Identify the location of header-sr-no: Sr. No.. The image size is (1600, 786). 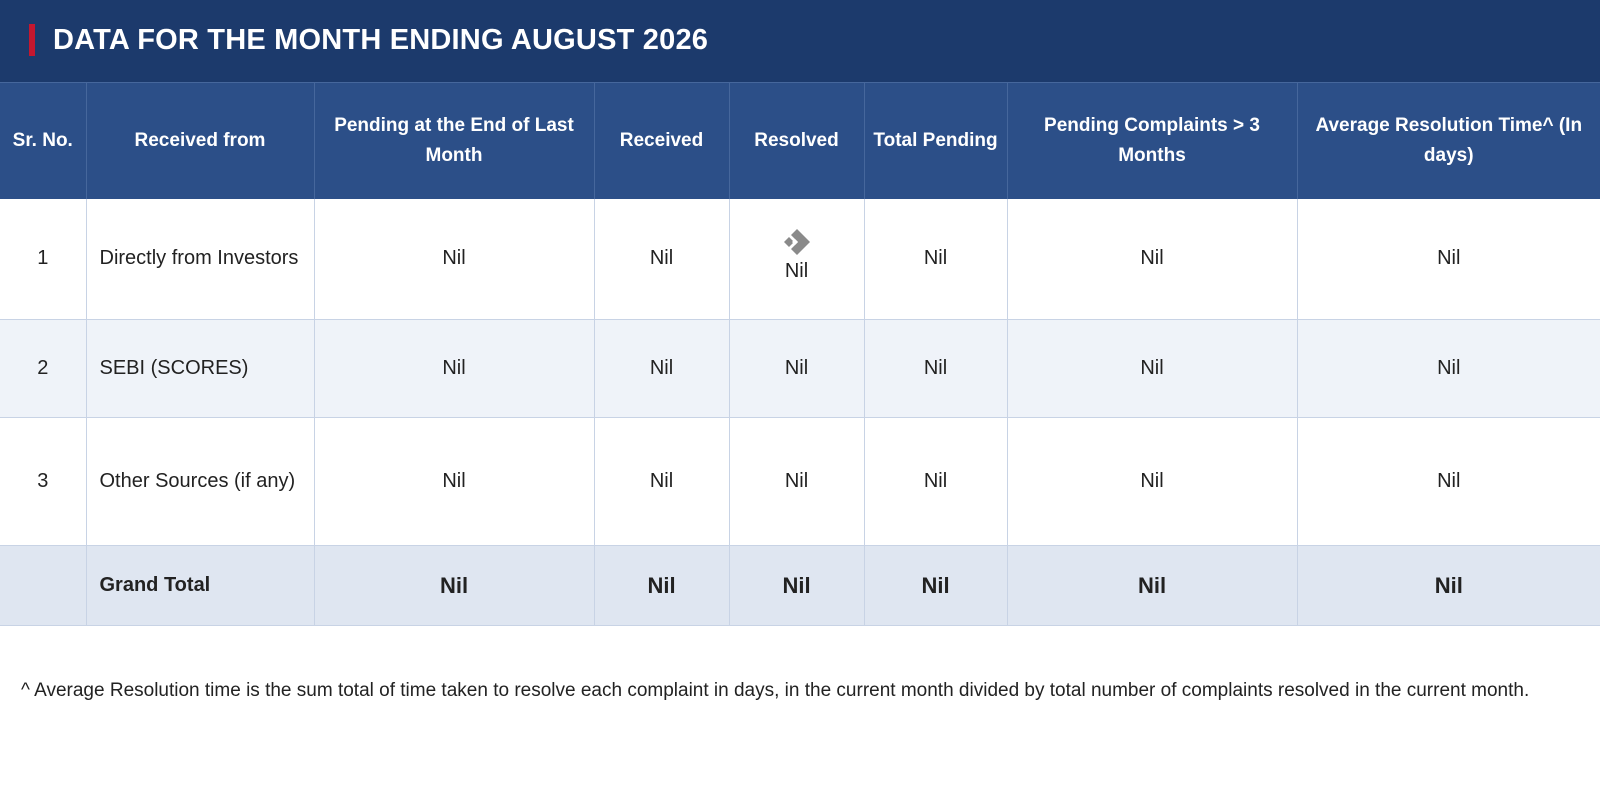
(43, 140).